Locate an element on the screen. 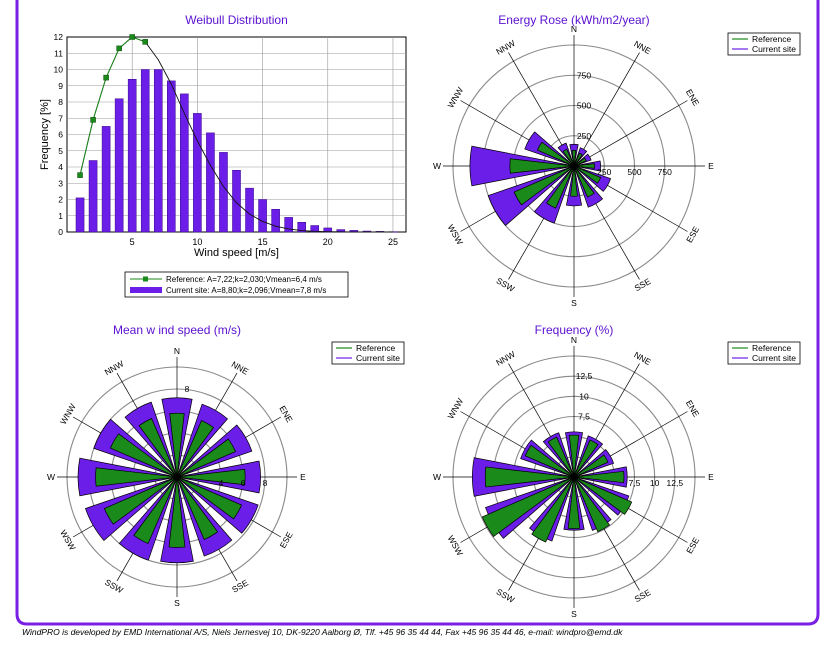  y-tick-label: 6 is located at coordinates (60, 135).